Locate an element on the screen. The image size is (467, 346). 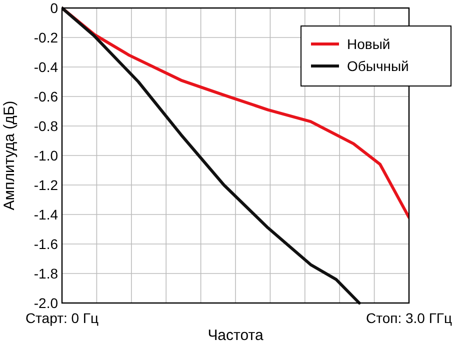
x-axis-title: Частота is located at coordinates (236, 335).